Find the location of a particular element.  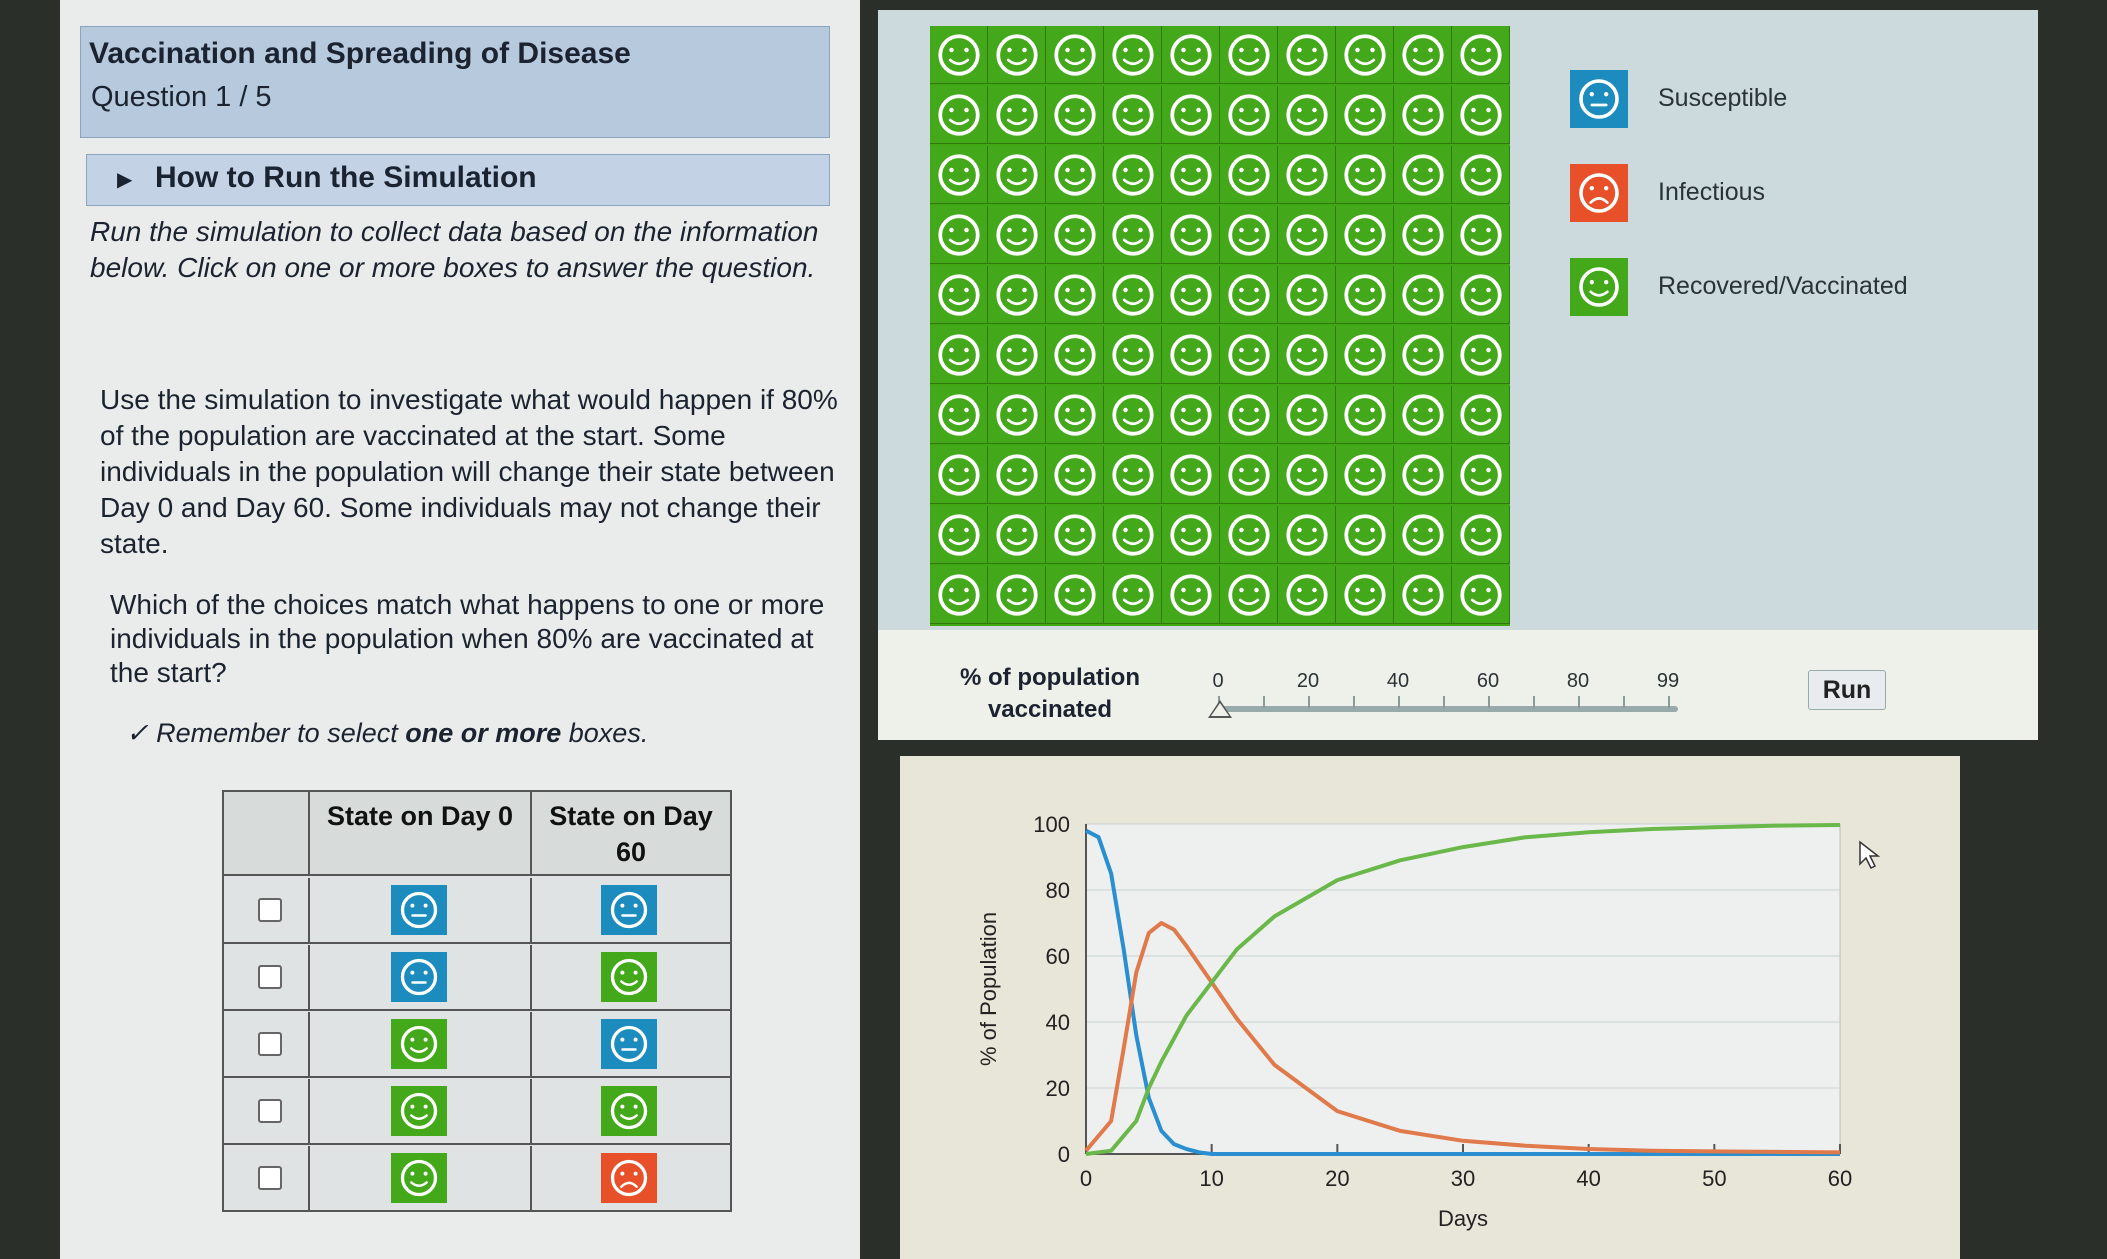

x-tick-label: 20 is located at coordinates (1337, 1178).